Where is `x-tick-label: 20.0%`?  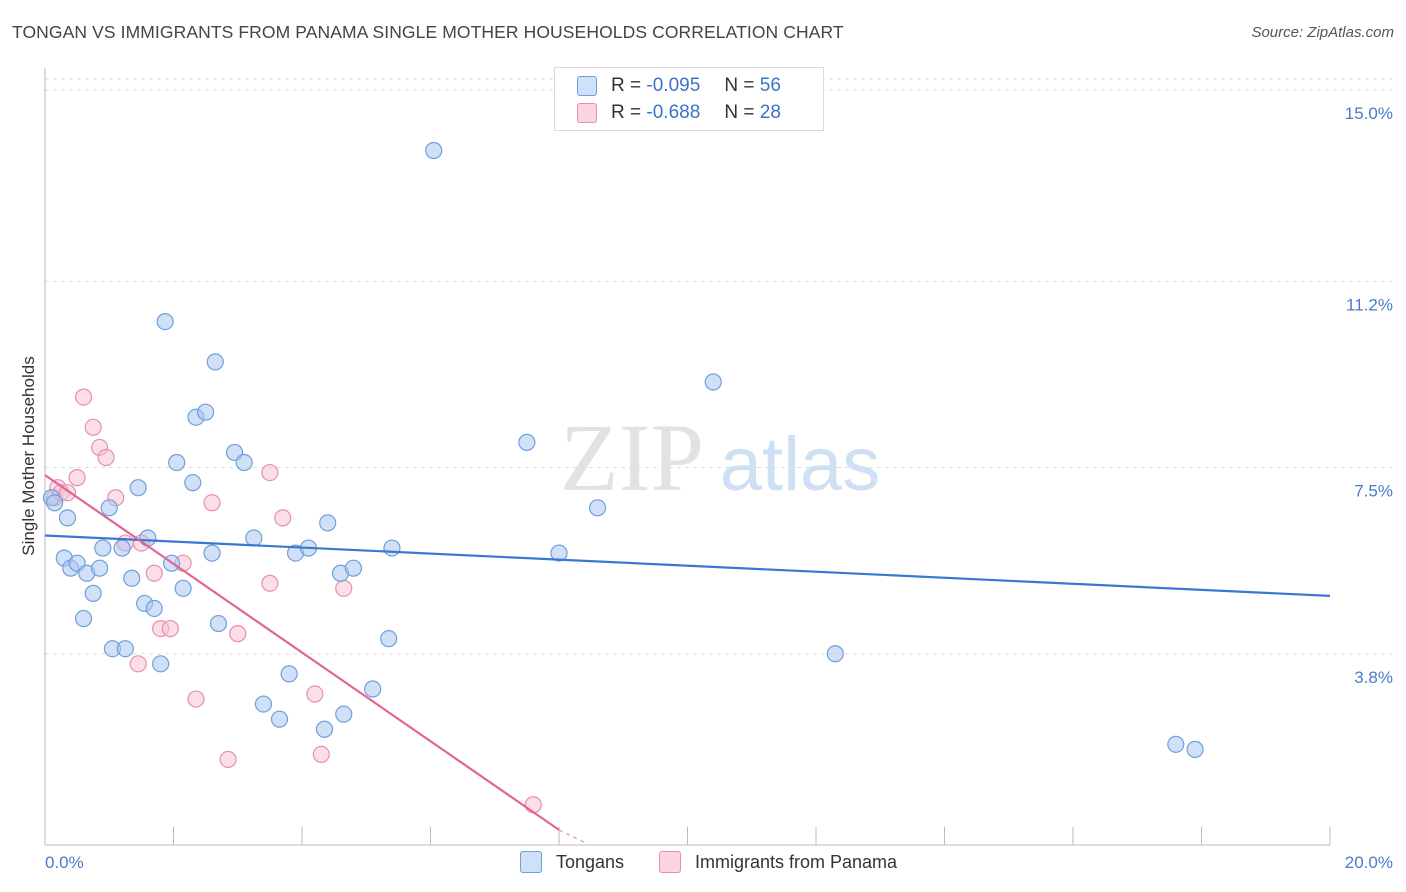 x-tick-label: 20.0% is located at coordinates (1369, 862).